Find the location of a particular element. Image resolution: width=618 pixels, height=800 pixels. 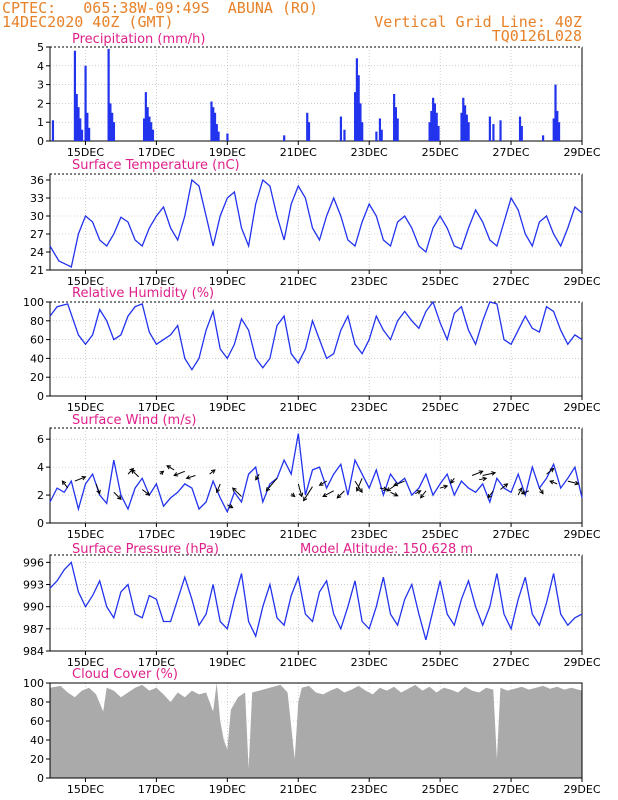

y-tick-label: 0 is located at coordinates (40, 141).